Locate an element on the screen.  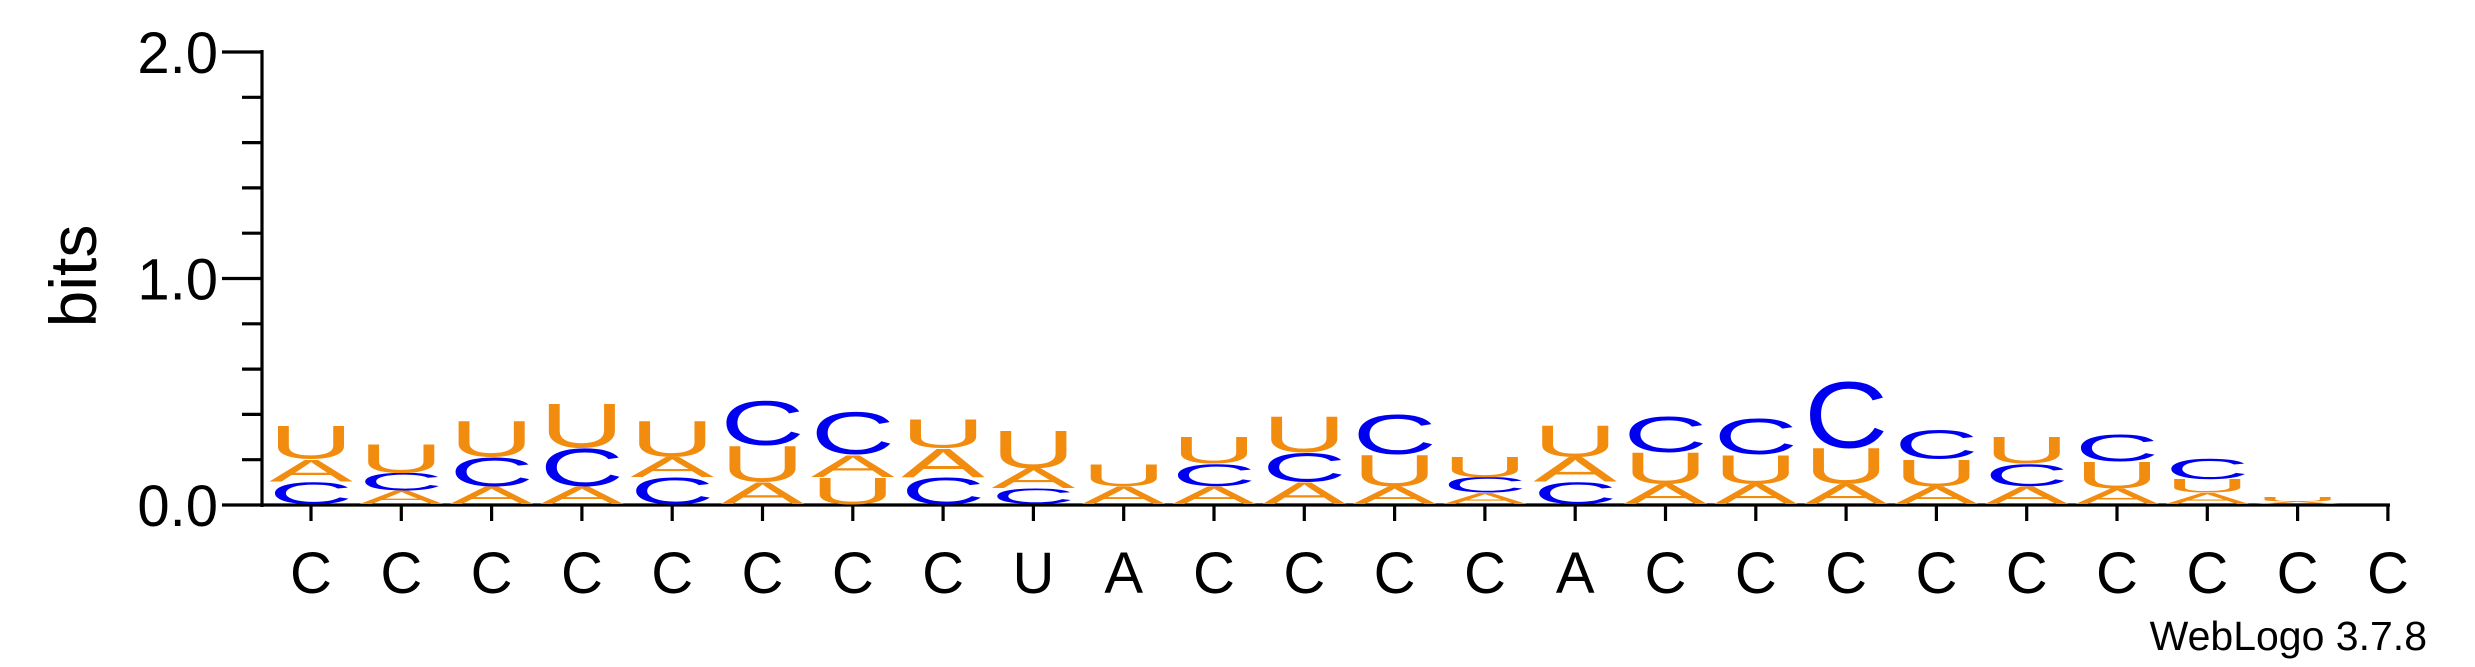
y-tick-label: 2.0 is located at coordinates (177, 53).